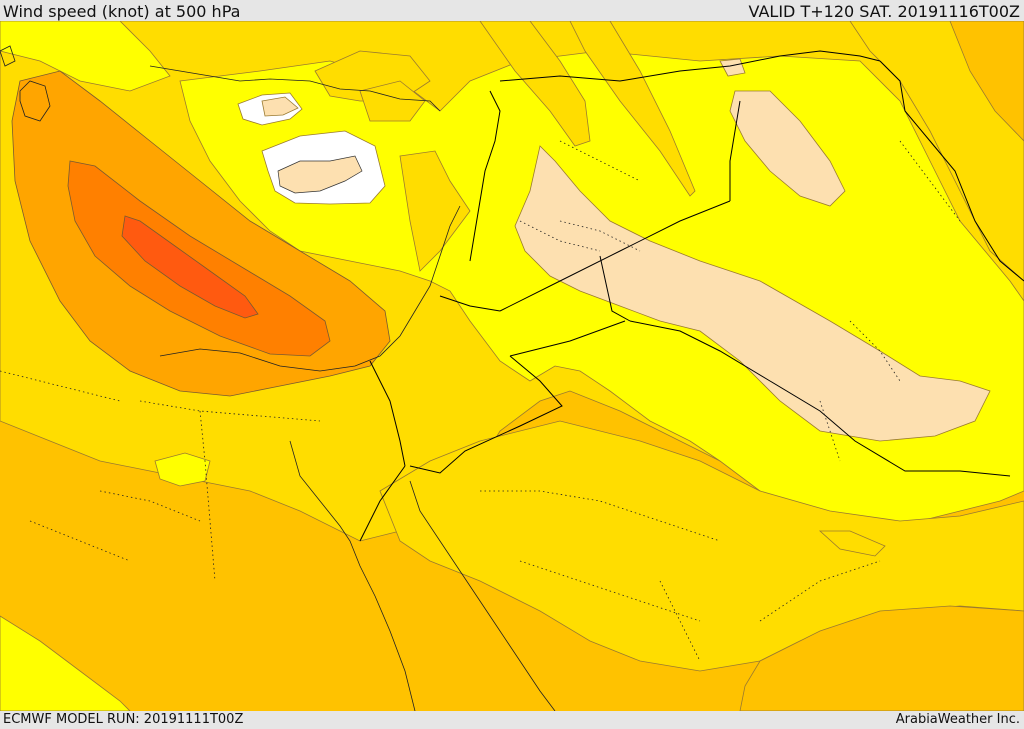 The image size is (1024, 729). Describe the element at coordinates (280, 106) in the screenshot. I see `field-pale-north` at that location.